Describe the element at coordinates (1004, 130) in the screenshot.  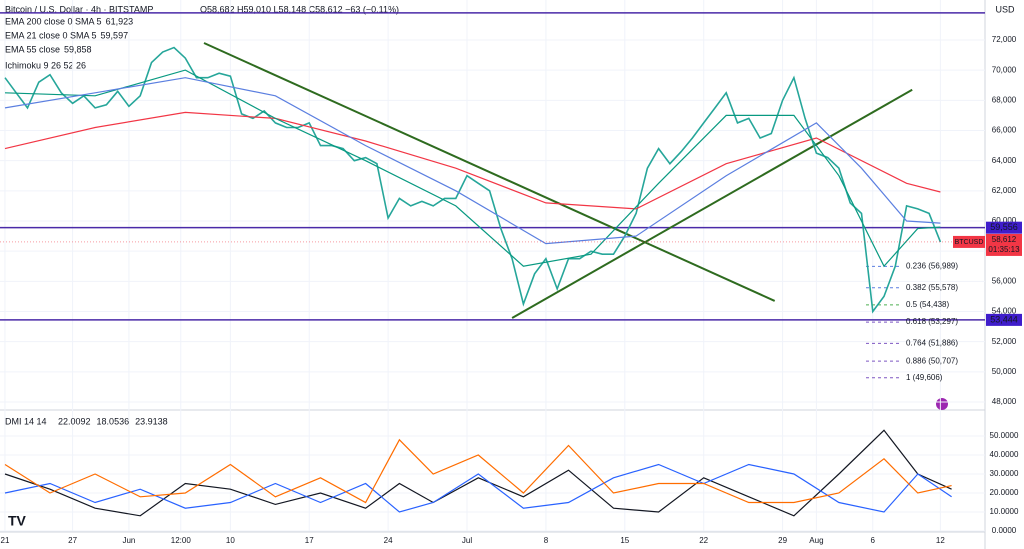
I see `y-tick-label: 66,000` at that location.